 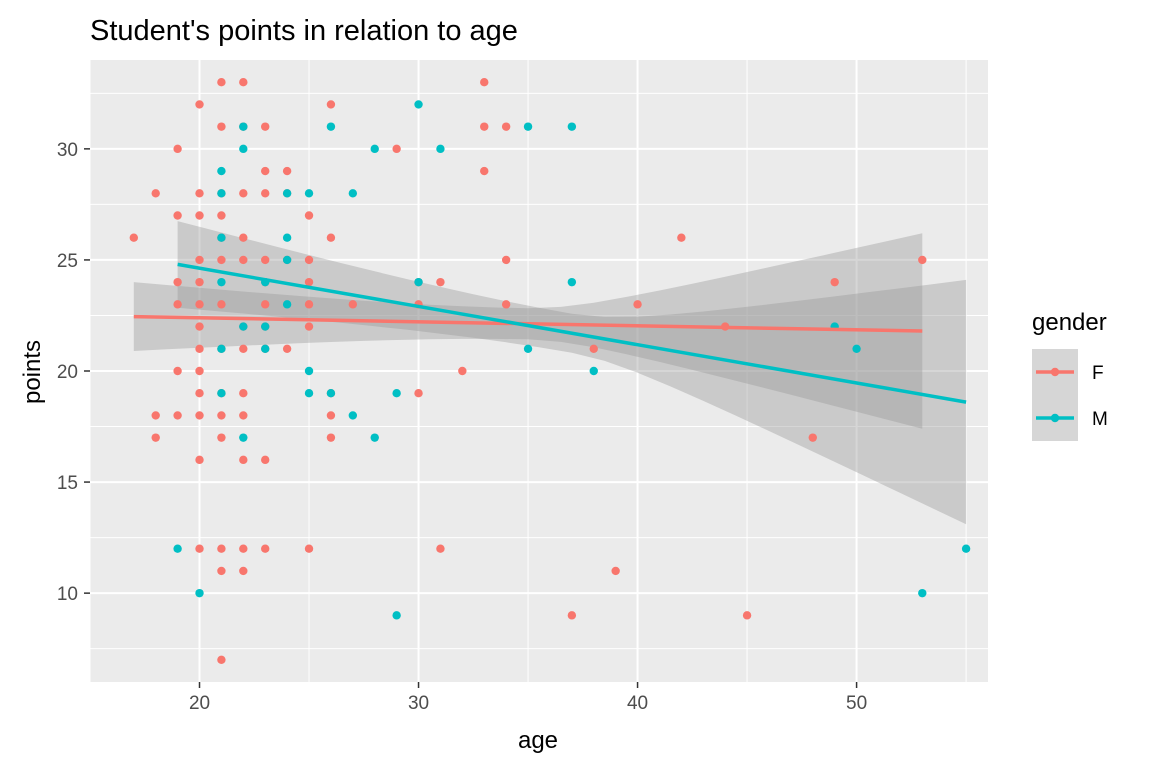 What do you see at coordinates (418, 703) in the screenshot?
I see `x-tick-label: 30` at bounding box center [418, 703].